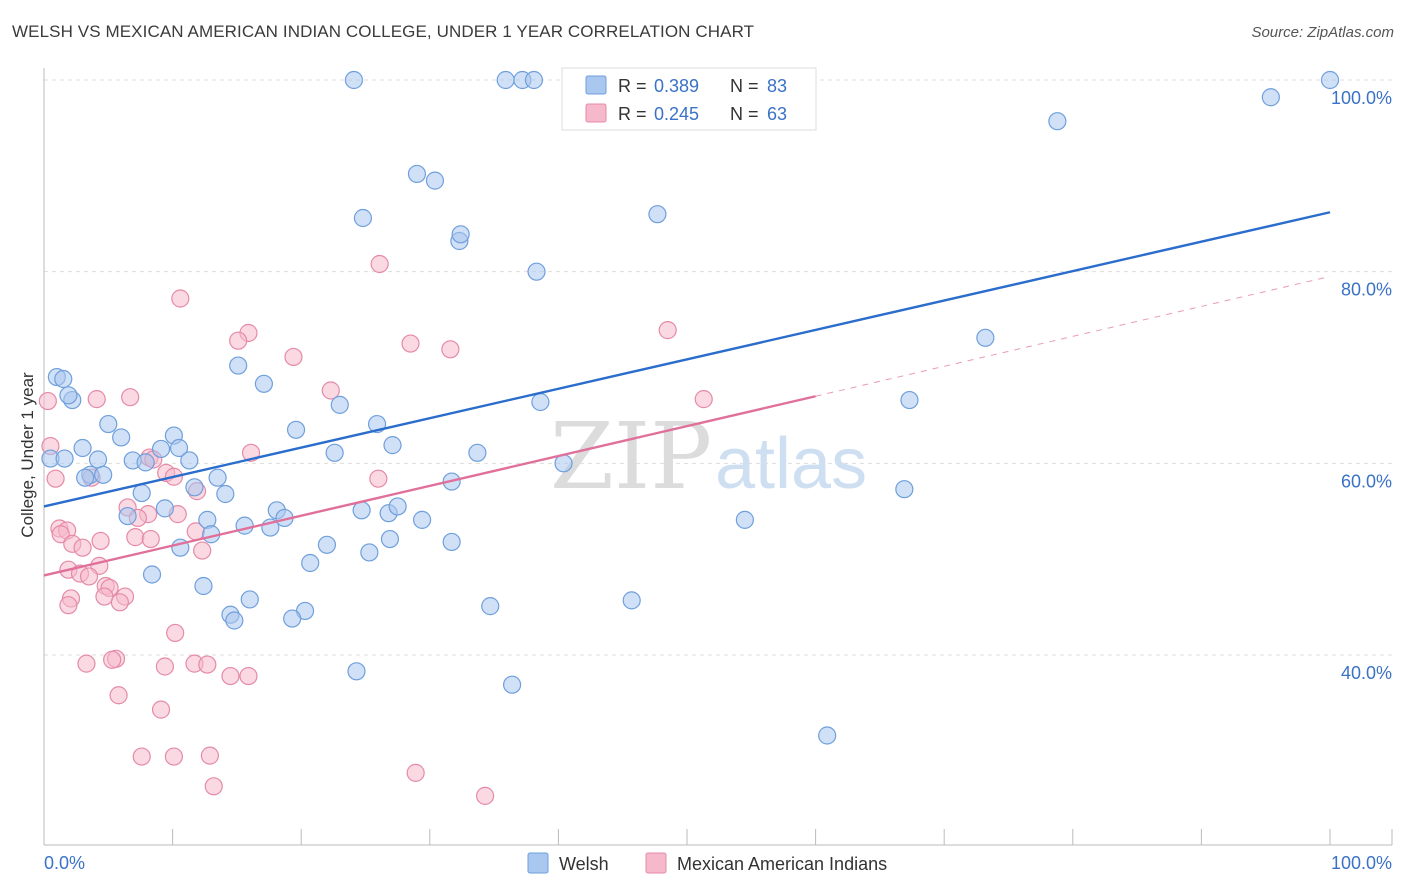 Image resolution: width=1406 pixels, height=892 pixels. Describe the element at coordinates (1322, 32) in the screenshot. I see `source-credit: Source: ZipAtlas.com` at that location.